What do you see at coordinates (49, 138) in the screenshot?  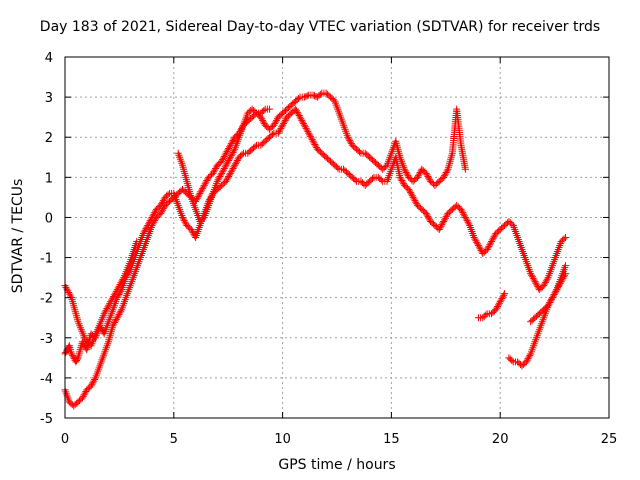 I see `y-tick-label: 2` at bounding box center [49, 138].